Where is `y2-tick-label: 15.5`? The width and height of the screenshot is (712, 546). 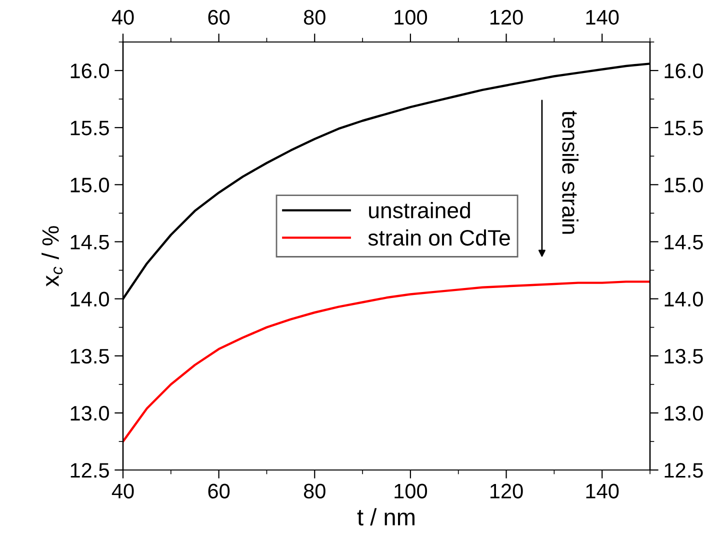
y2-tick-label: 15.5 is located at coordinates (683, 128).